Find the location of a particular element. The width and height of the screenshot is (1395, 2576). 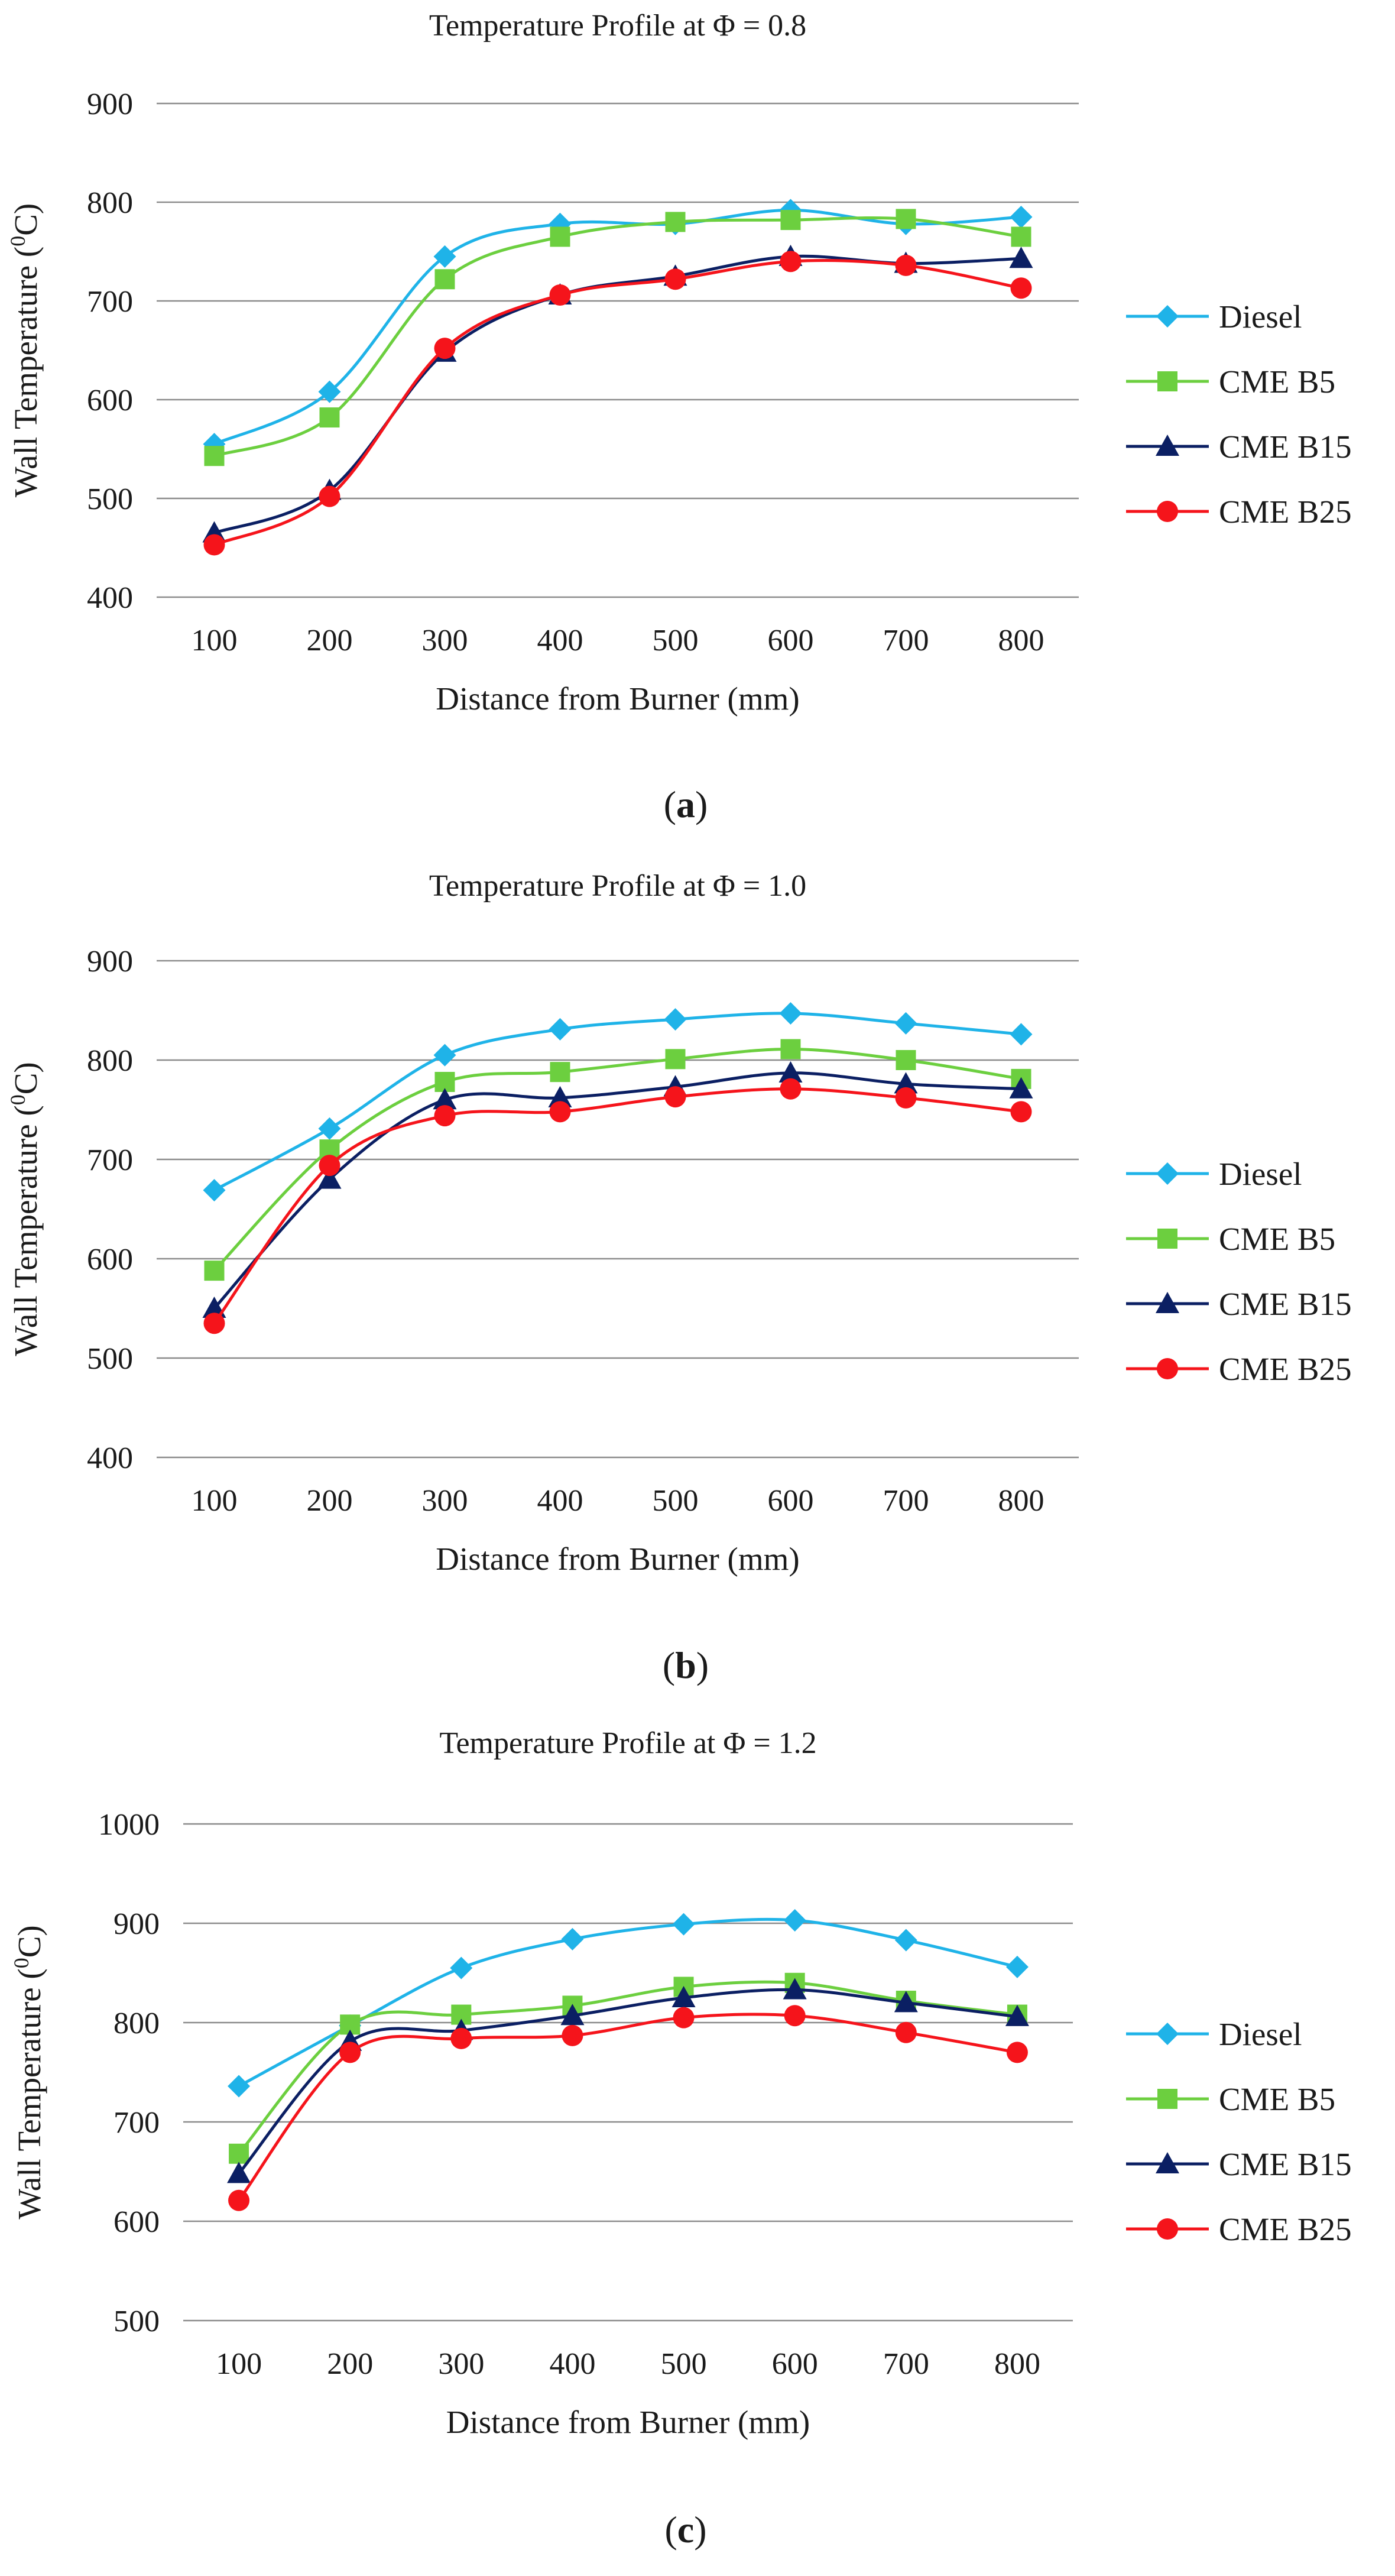

legend-label: Diesel is located at coordinates (1260, 2034).